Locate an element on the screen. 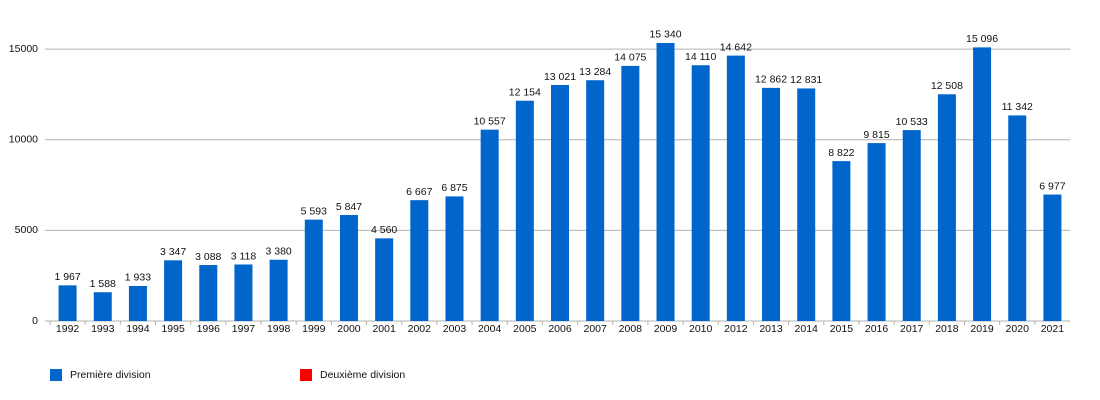 The image size is (1100, 400). x-tick-label: 1996 is located at coordinates (209, 329).